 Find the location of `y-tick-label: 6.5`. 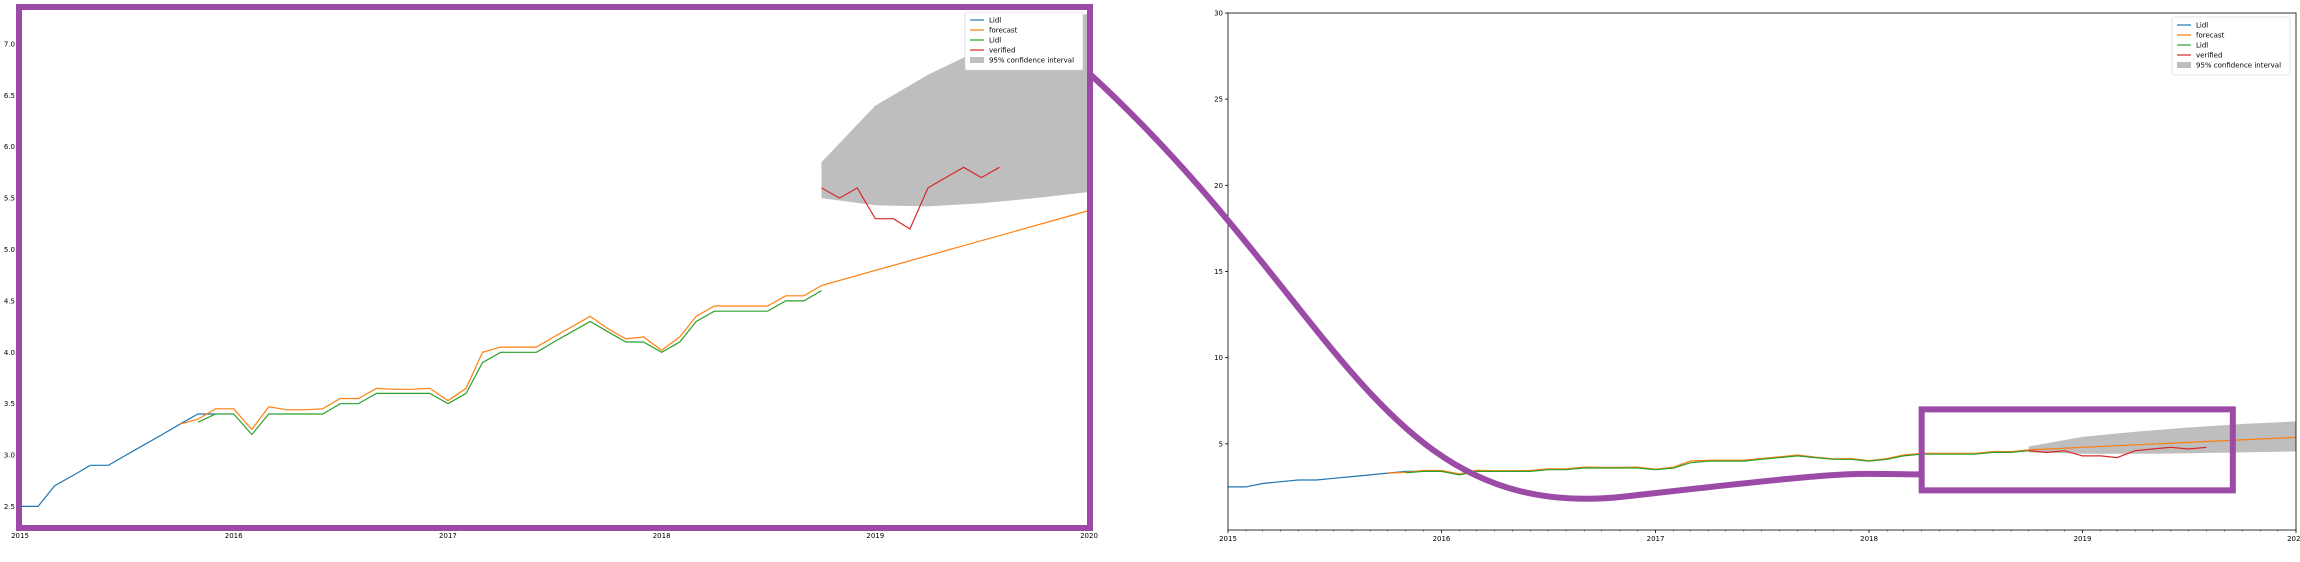

y-tick-label: 6.5 is located at coordinates (9, 96).